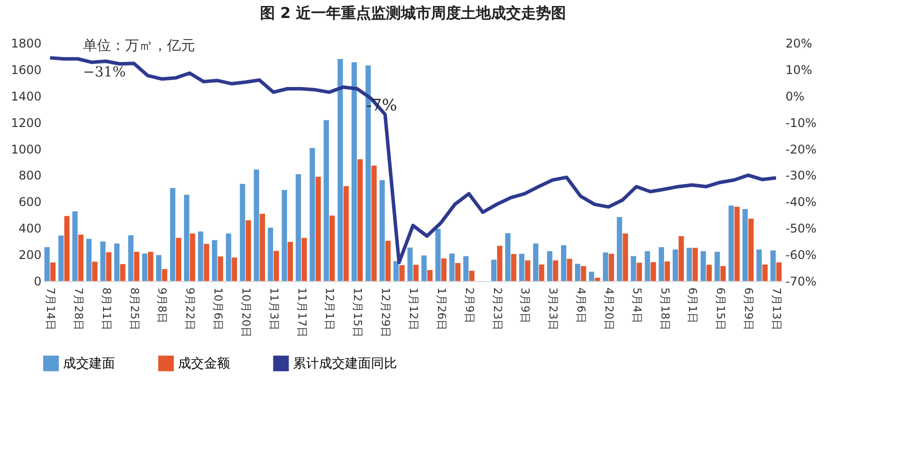 The height and width of the screenshot is (449, 900). Describe the element at coordinates (30, 202) in the screenshot. I see `y-tick-label: 600` at that location.